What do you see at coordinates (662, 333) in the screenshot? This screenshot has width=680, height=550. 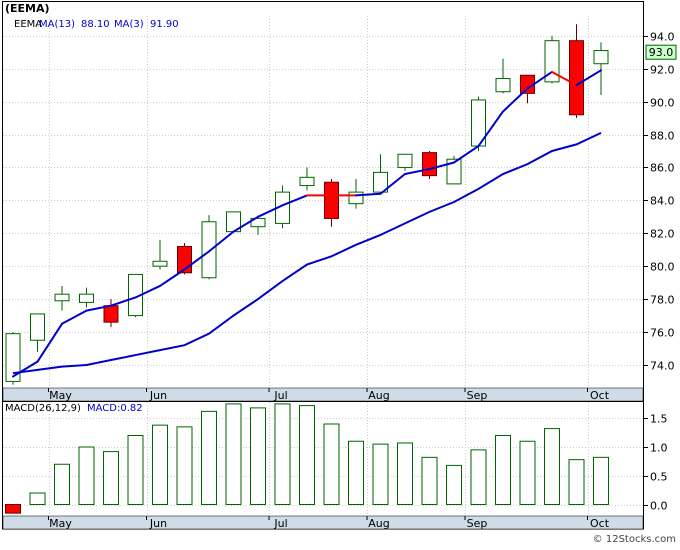 I see `price-y-tick-label: 76.0` at bounding box center [662, 333].